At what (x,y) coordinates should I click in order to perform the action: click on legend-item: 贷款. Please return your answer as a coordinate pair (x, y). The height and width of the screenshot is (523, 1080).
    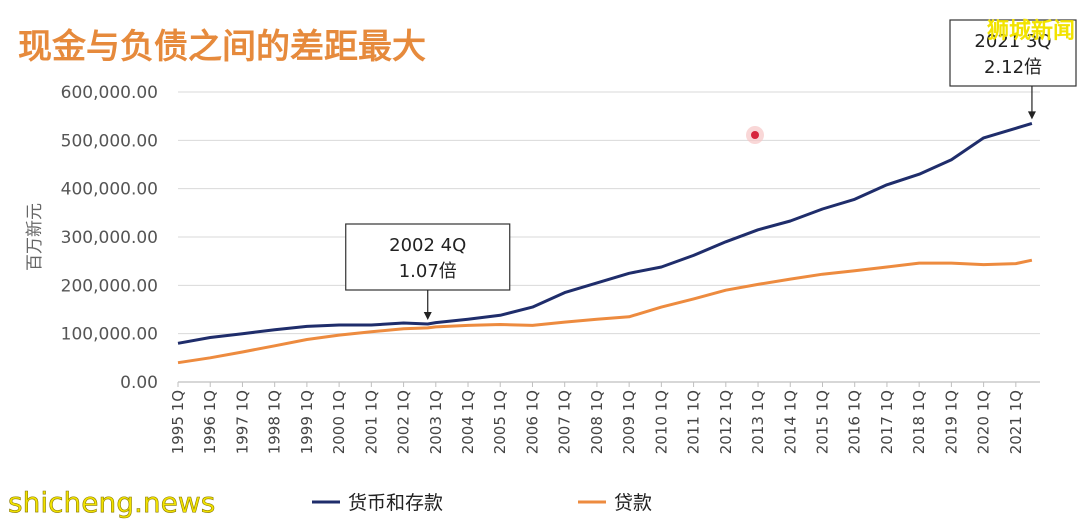
    Looking at the image, I should click on (615, 503).